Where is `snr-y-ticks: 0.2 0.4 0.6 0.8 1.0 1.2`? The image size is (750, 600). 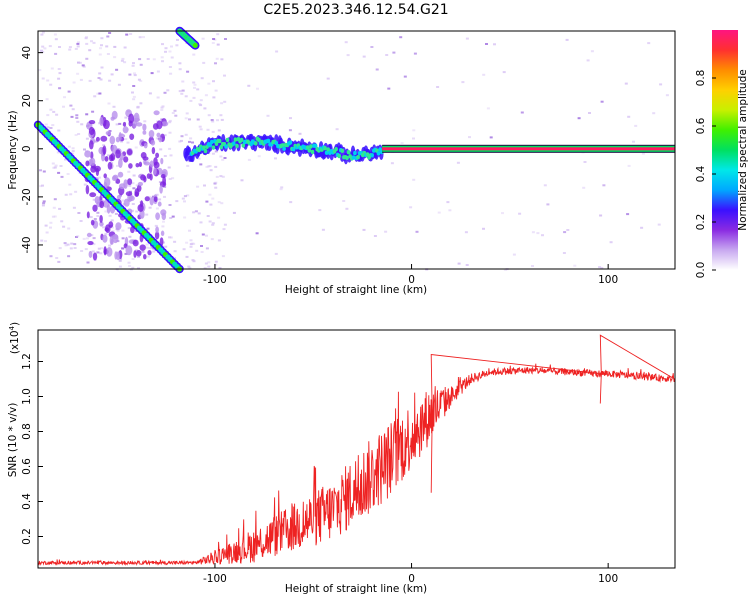
snr-y-ticks: 0.2 0.4 0.6 0.8 1.0 1.2 is located at coordinates (32, 449).